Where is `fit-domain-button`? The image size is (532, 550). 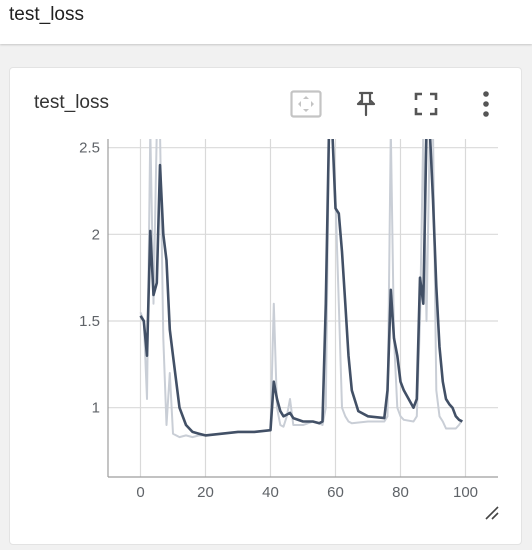
fit-domain-button is located at coordinates (306, 104).